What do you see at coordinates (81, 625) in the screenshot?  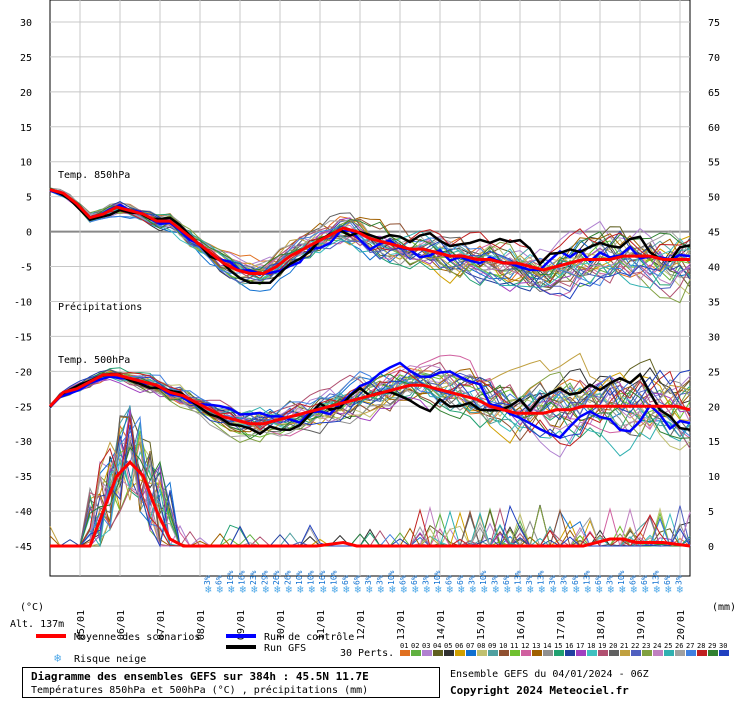 I see `x-tick-label: 05/01` at bounding box center [81, 625].